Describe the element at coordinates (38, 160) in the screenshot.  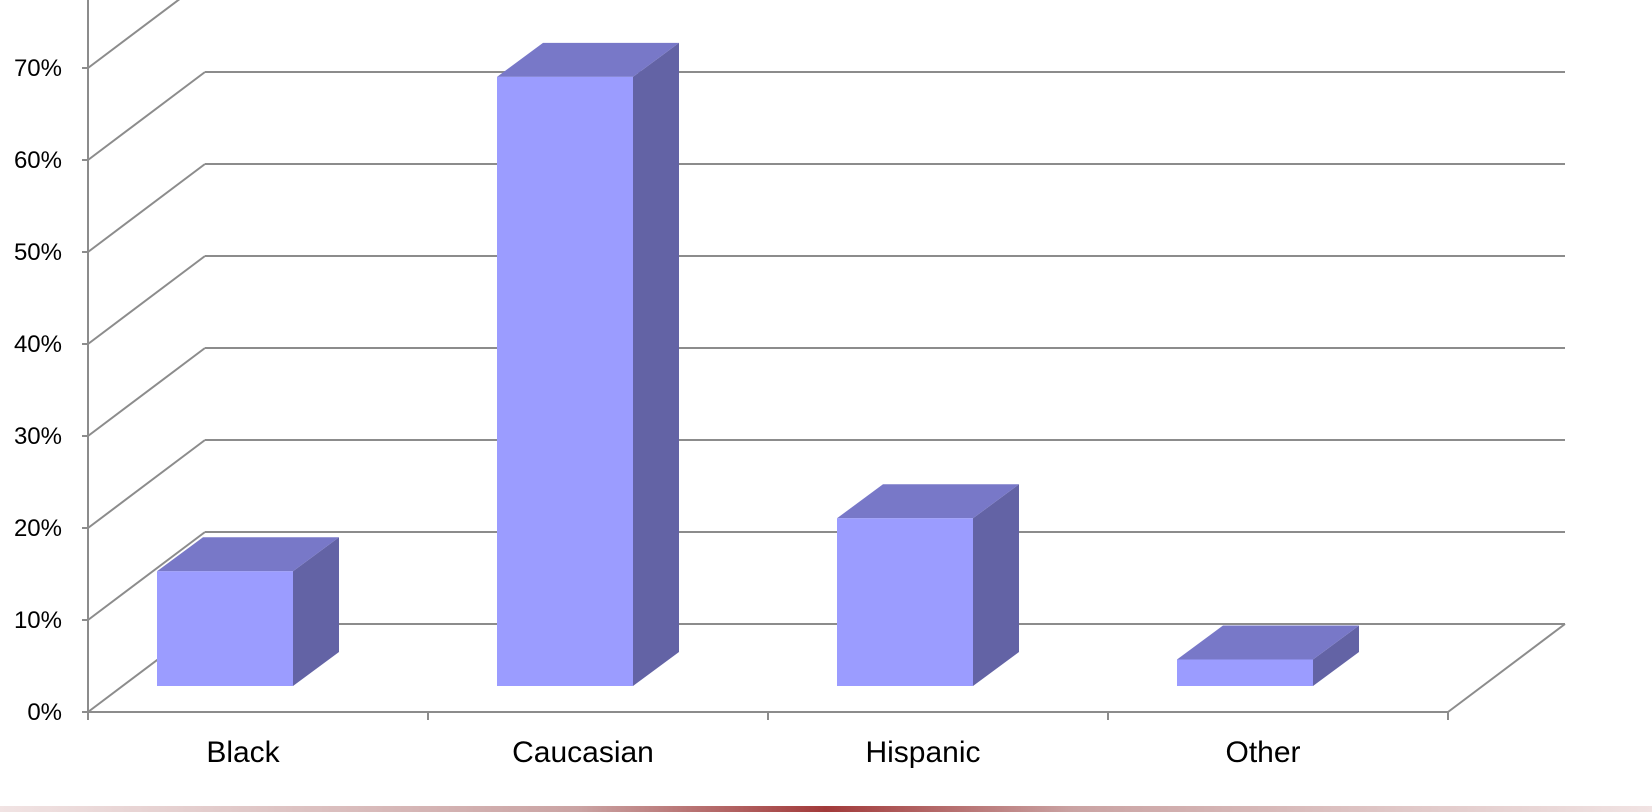
I see `y-tick-label: 60%` at that location.